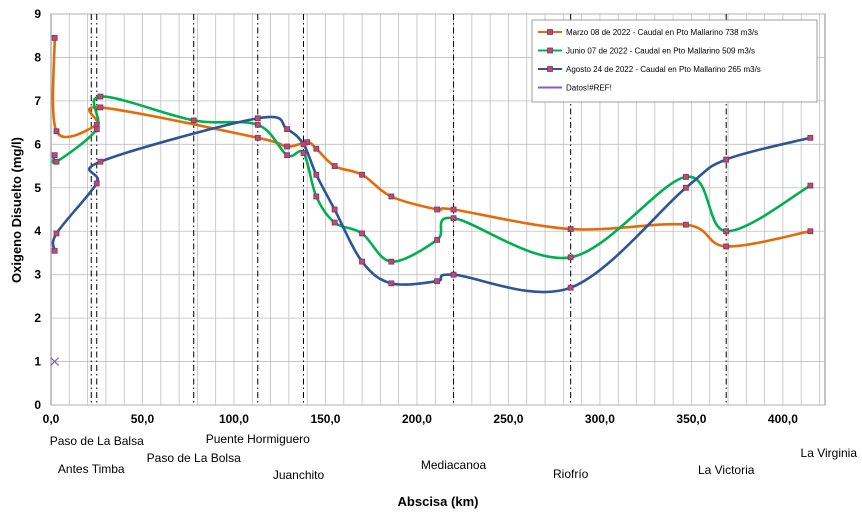 The width and height of the screenshot is (862, 513). What do you see at coordinates (417, 419) in the screenshot?
I see `x-tick-label: 200,0` at bounding box center [417, 419].